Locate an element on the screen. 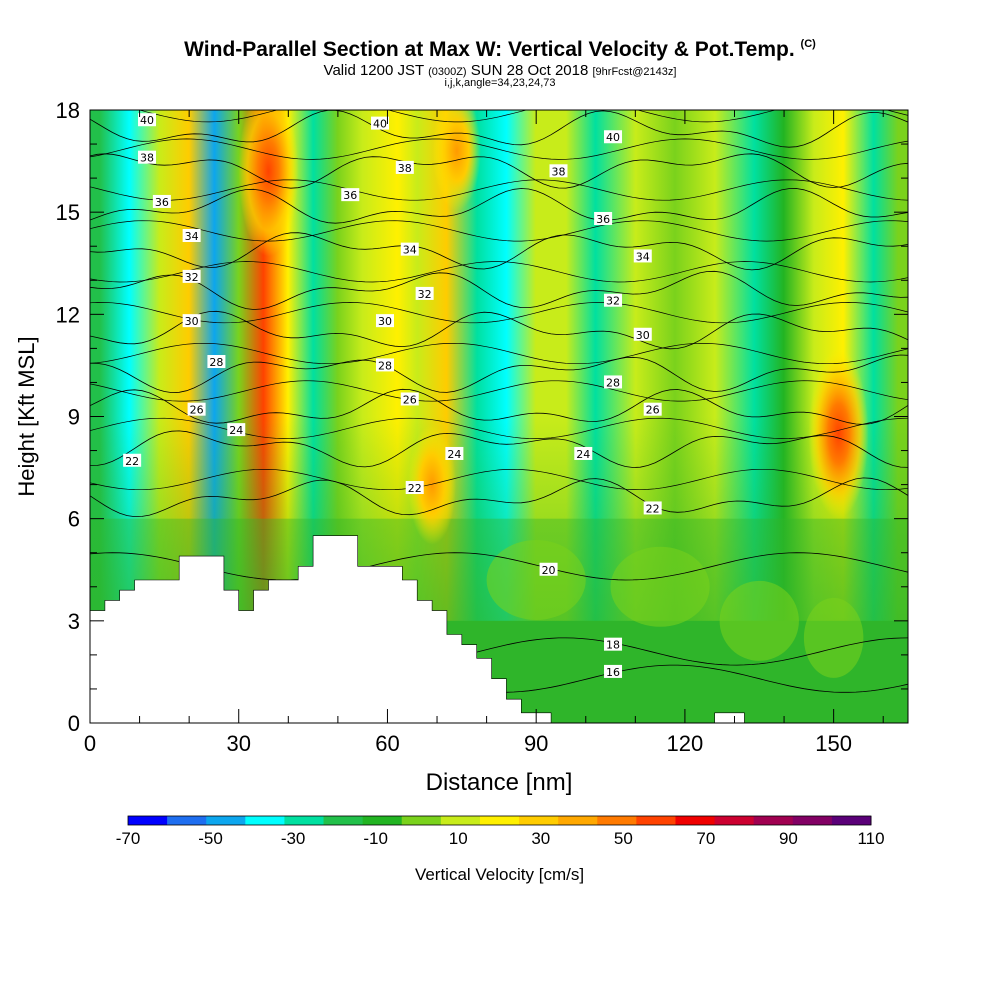 Image resolution: width=1000 pixels, height=1000 pixels. y-tick-label: 9 is located at coordinates (74, 417).